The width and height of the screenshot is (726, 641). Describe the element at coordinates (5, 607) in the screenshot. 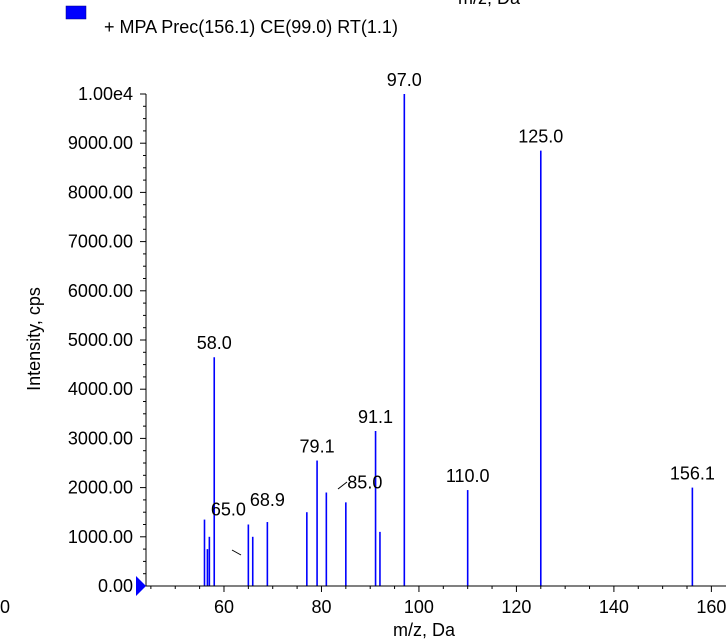

I see `x-tick-label: 0` at that location.